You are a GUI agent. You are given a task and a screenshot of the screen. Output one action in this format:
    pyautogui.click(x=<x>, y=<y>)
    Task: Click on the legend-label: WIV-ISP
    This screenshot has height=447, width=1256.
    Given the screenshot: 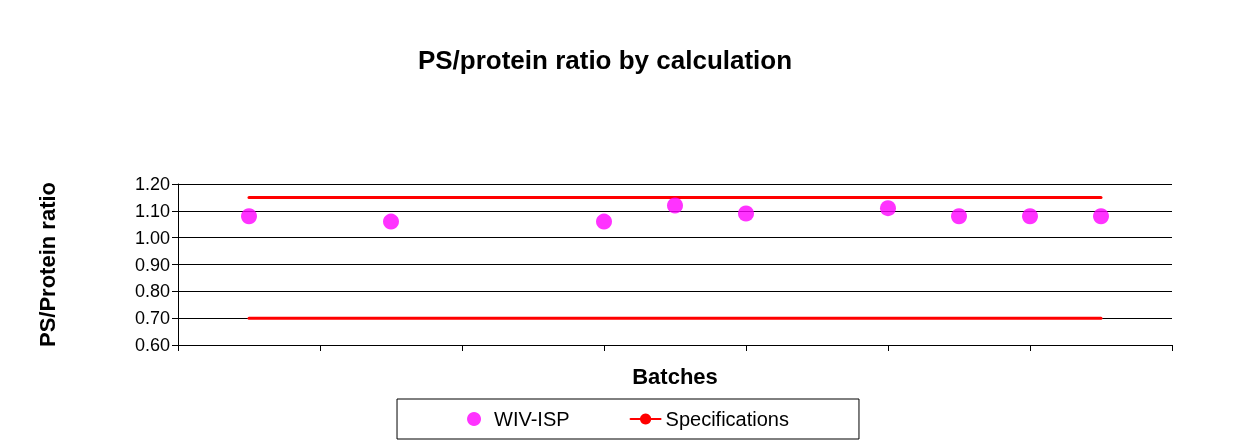 What is the action you would take?
    pyautogui.click(x=532, y=419)
    